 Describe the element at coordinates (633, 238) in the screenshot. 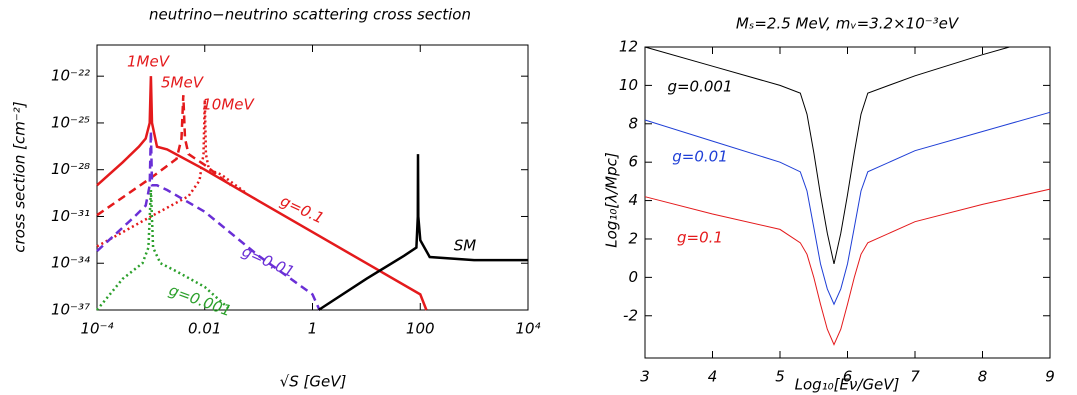

I see `y-tick-label: 2` at that location.